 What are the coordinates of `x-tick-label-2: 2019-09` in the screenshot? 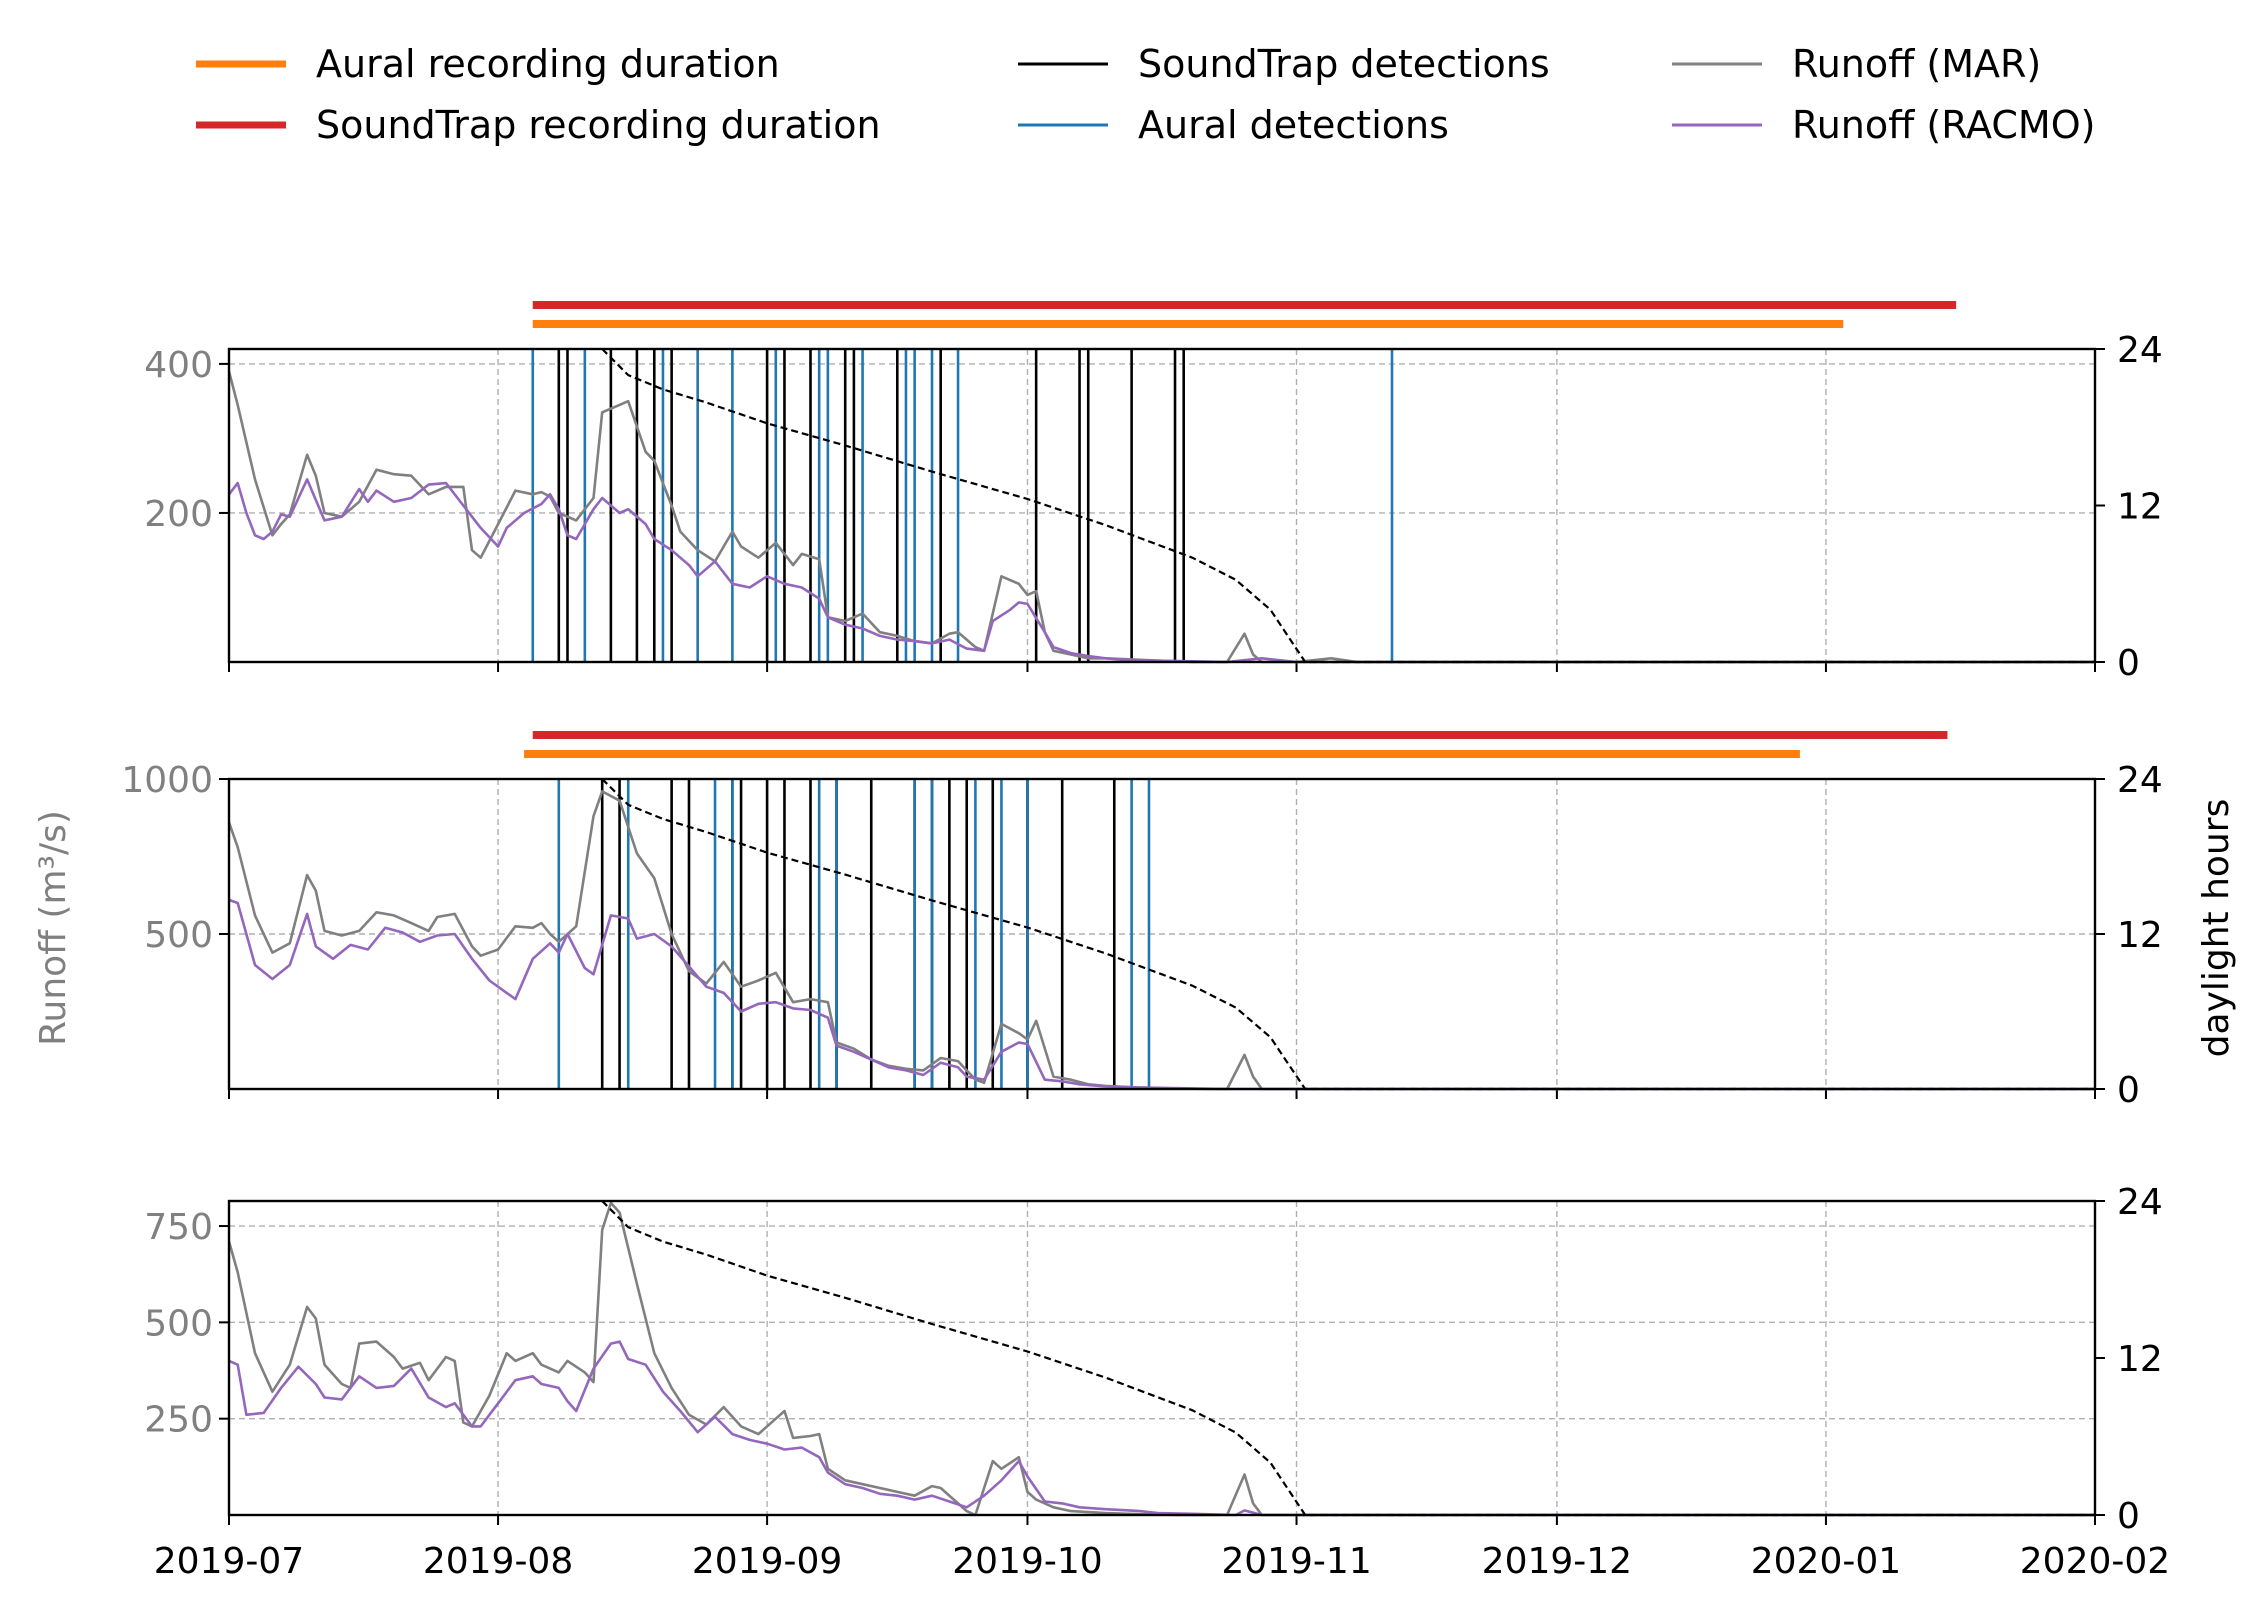 It's located at (767, 1561).